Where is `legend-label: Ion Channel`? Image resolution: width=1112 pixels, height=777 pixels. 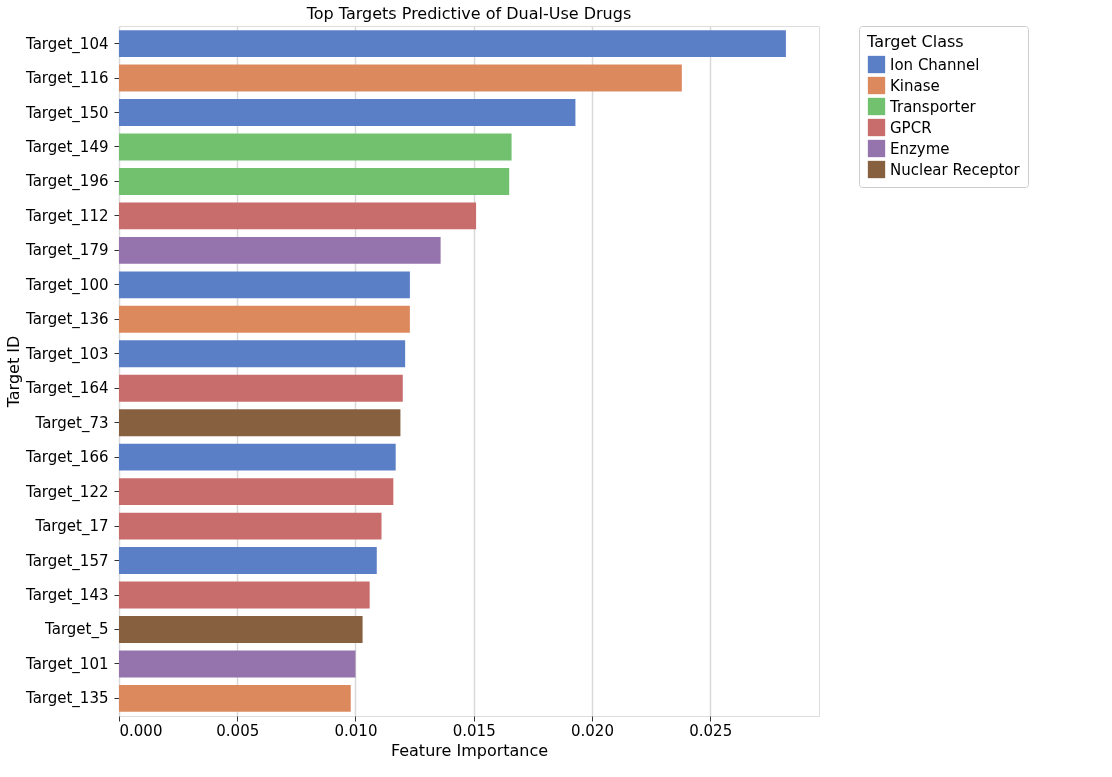
legend-label: Ion Channel is located at coordinates (935, 64).